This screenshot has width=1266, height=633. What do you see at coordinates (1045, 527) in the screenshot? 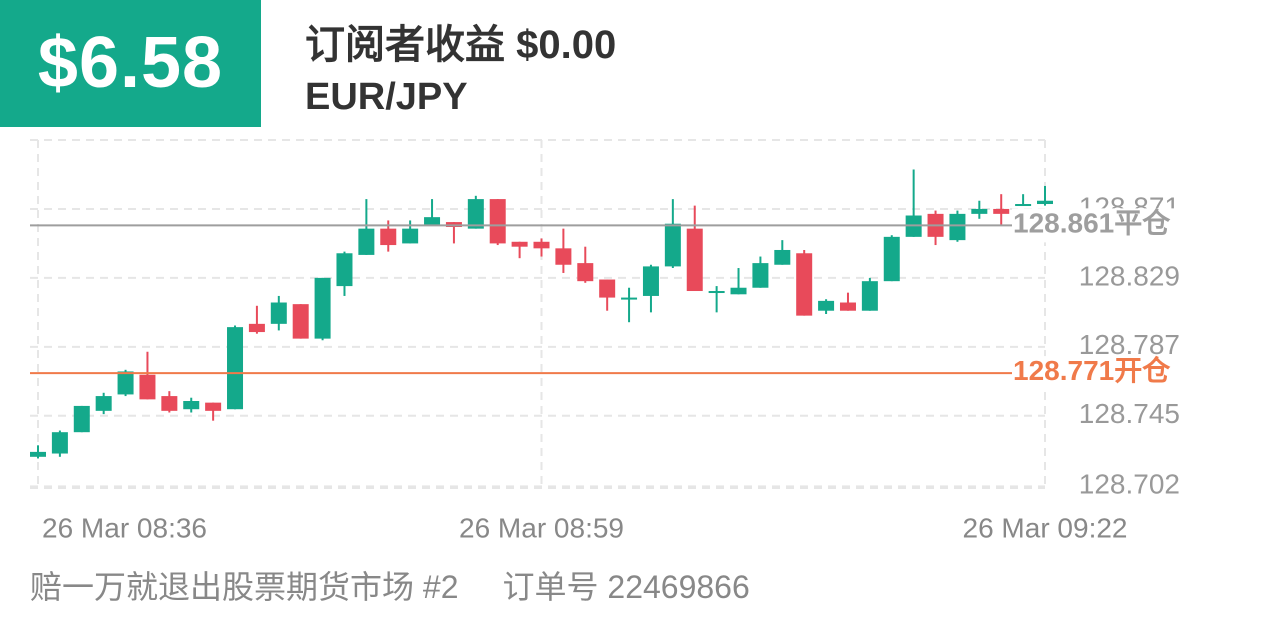
I see `x-tick-label: 26 Mar 09:22` at bounding box center [1045, 527].